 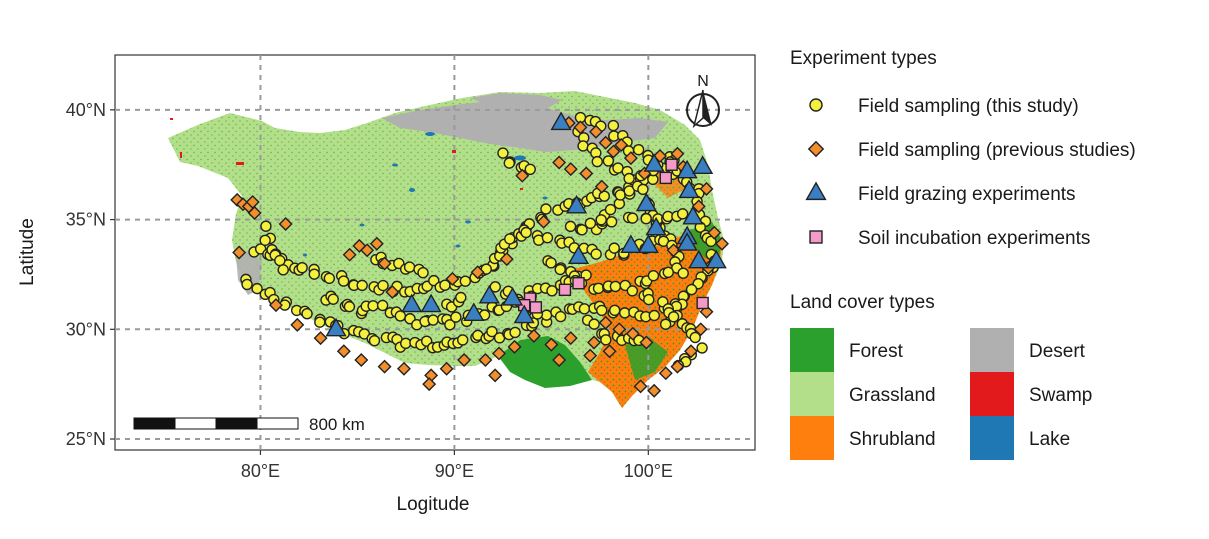 I want to click on x-tick-label-2: 100°E, so click(x=648, y=471).